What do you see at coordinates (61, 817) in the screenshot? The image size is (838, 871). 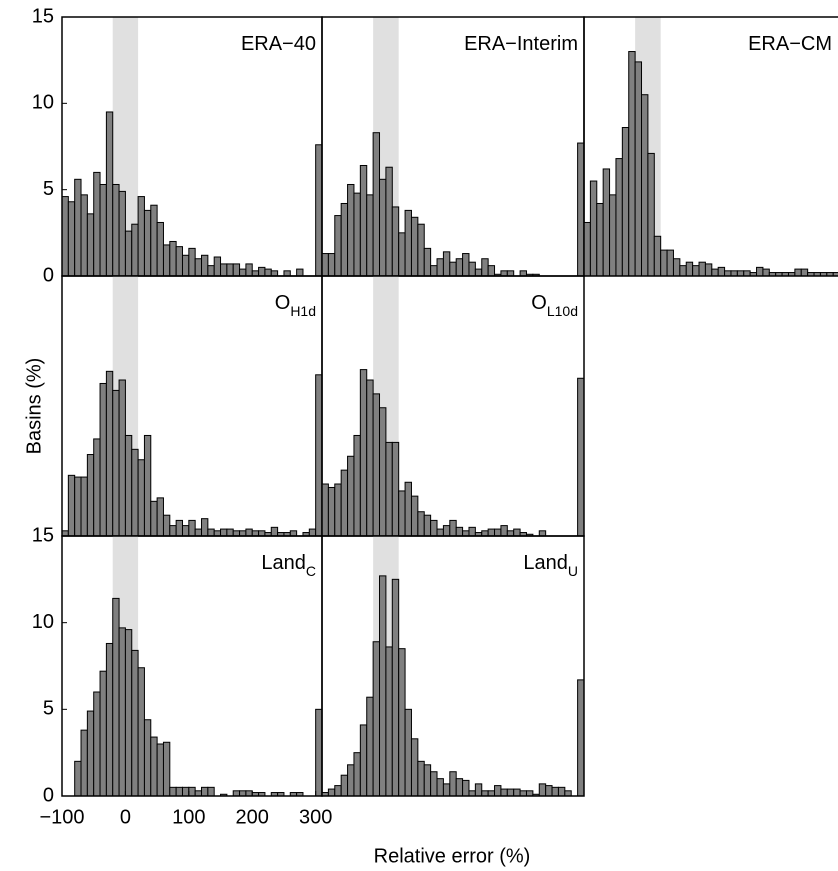 I see `x-tick-label: −100` at bounding box center [61, 817].